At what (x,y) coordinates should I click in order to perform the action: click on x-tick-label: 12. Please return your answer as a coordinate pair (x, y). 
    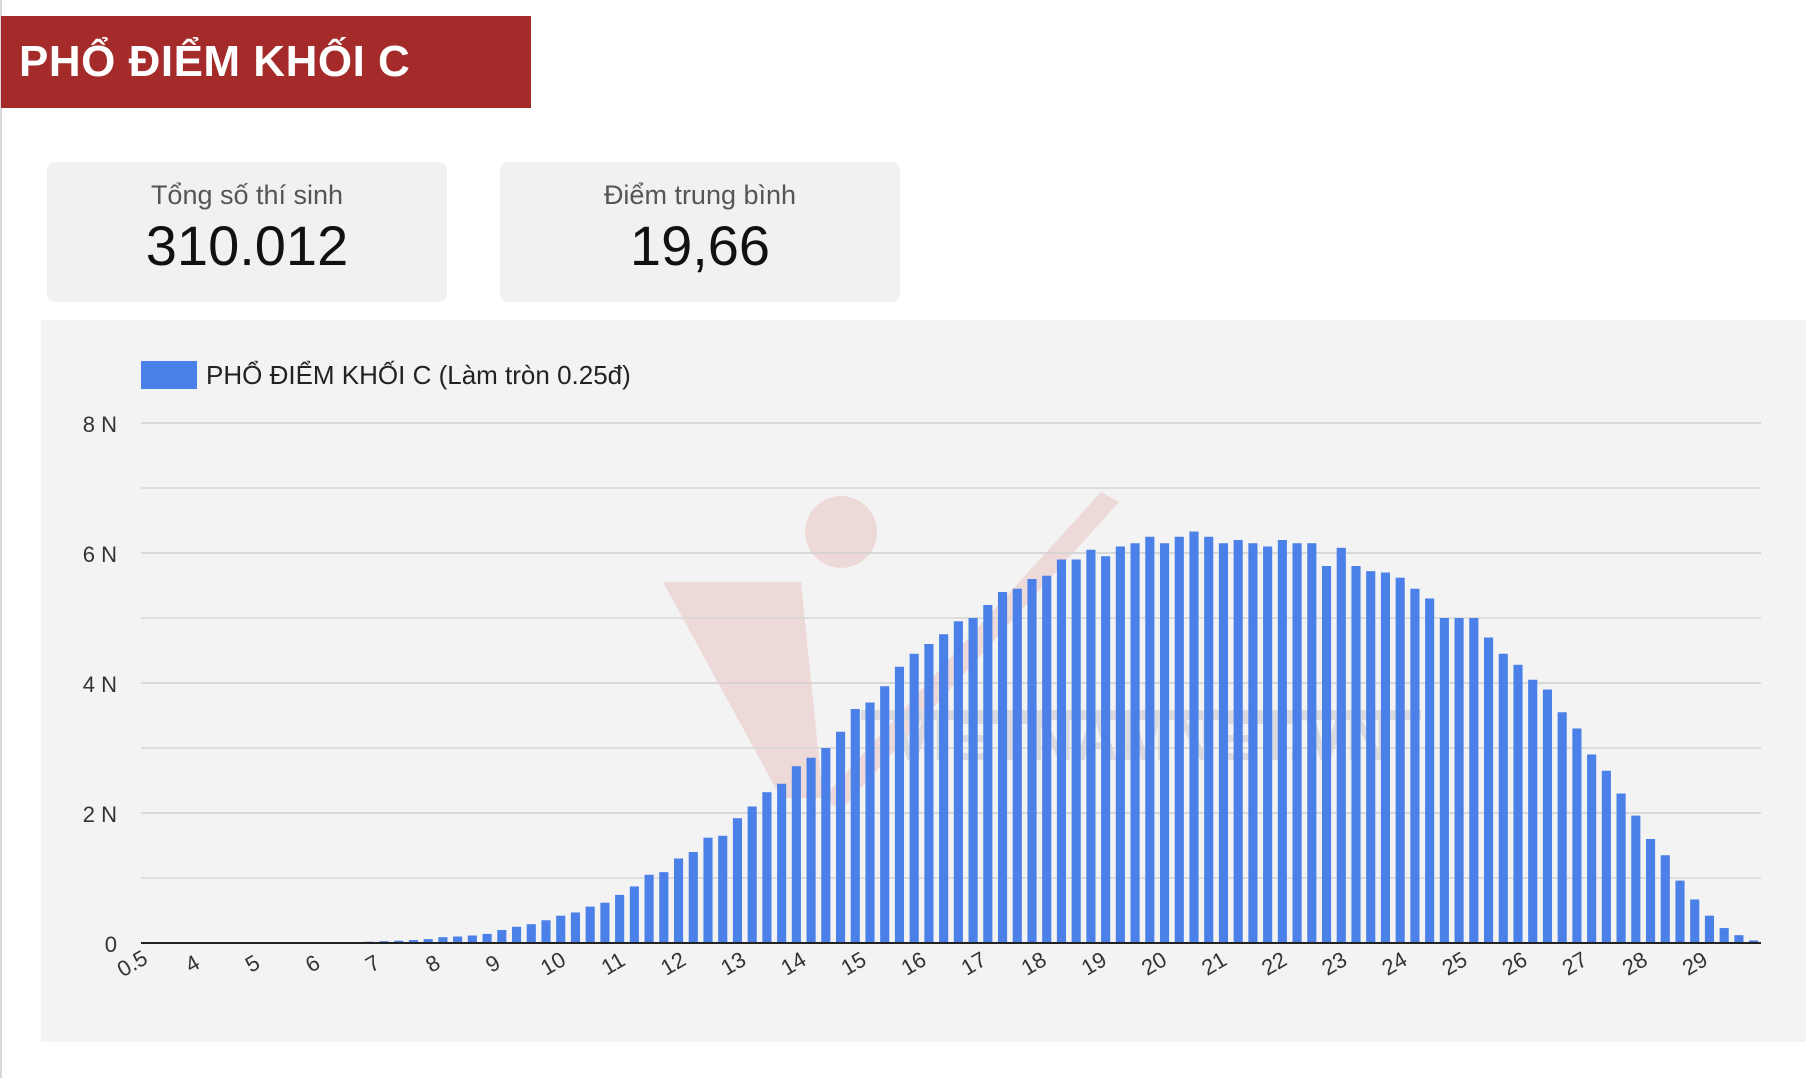
    Looking at the image, I should click on (673, 964).